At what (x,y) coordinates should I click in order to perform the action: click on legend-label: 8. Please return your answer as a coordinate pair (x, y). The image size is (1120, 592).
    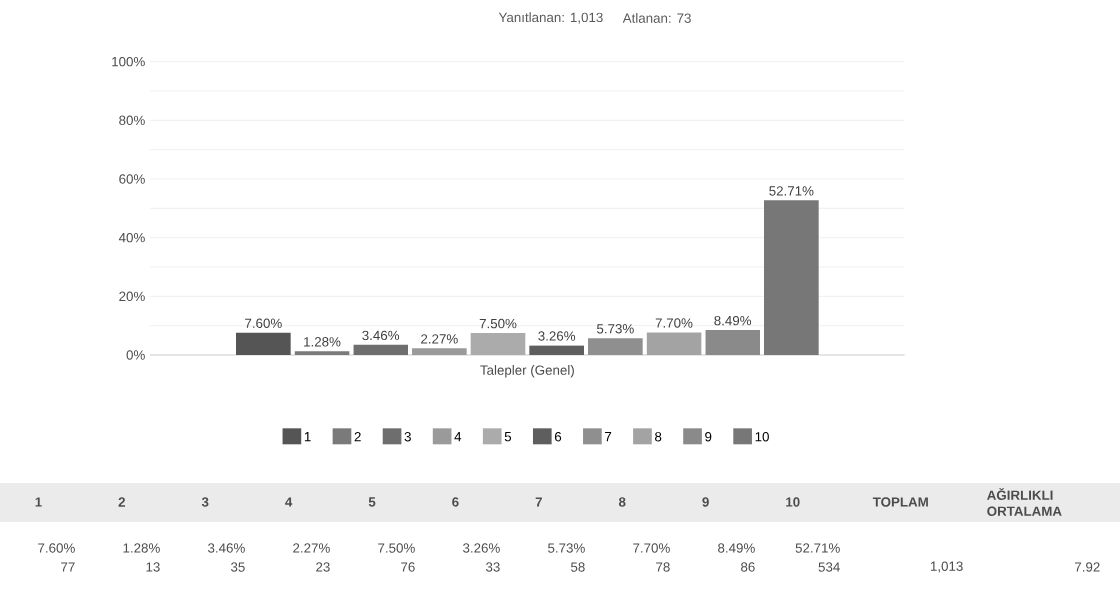
    Looking at the image, I should click on (658, 437).